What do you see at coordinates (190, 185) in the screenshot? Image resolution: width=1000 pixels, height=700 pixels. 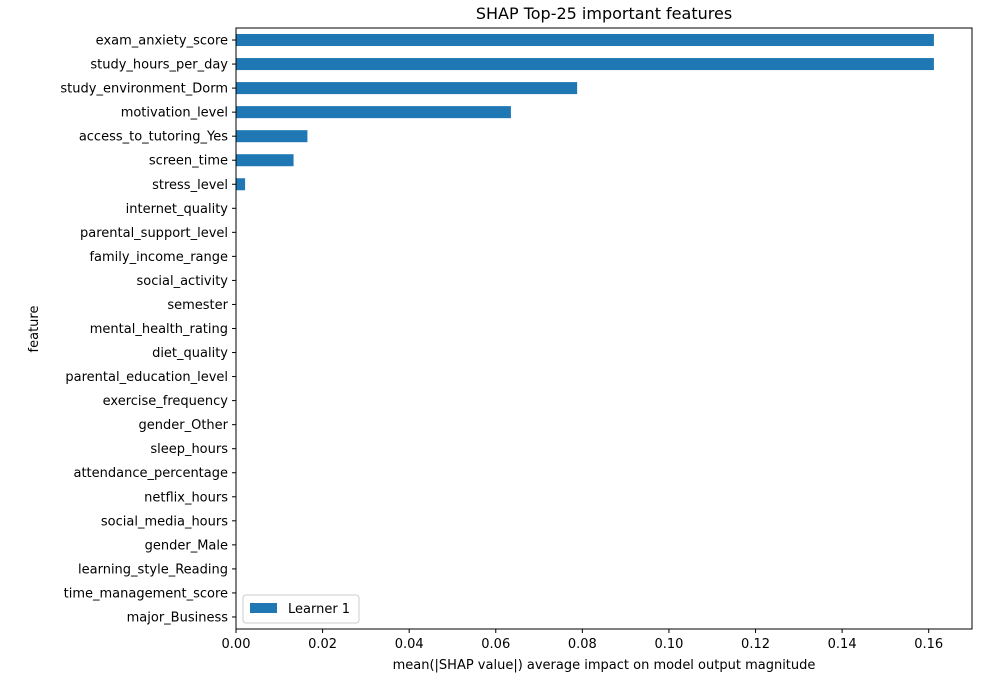 I see `y-tick-label: stress_level` at bounding box center [190, 185].